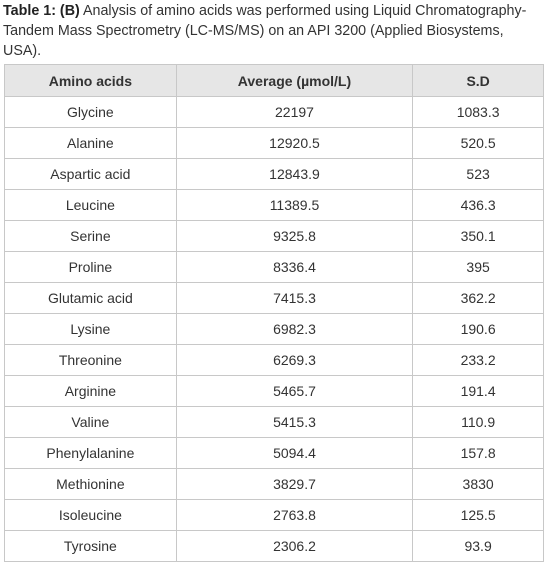 The width and height of the screenshot is (548, 562). Describe the element at coordinates (90, 546) in the screenshot. I see `table-cell: Tyrosine` at that location.